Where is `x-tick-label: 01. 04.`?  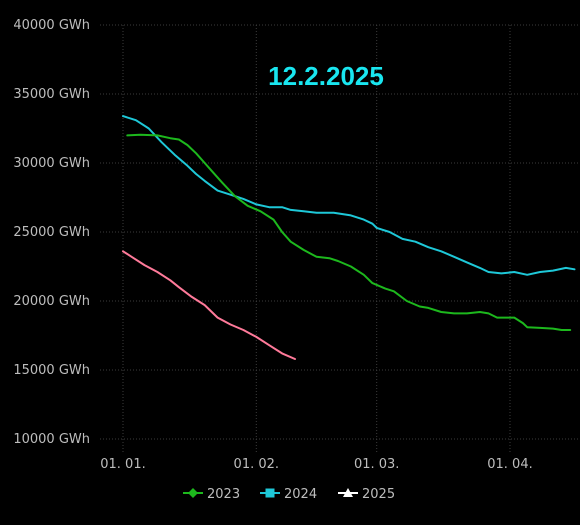
x-tick-label: 01. 04. is located at coordinates (509, 464).